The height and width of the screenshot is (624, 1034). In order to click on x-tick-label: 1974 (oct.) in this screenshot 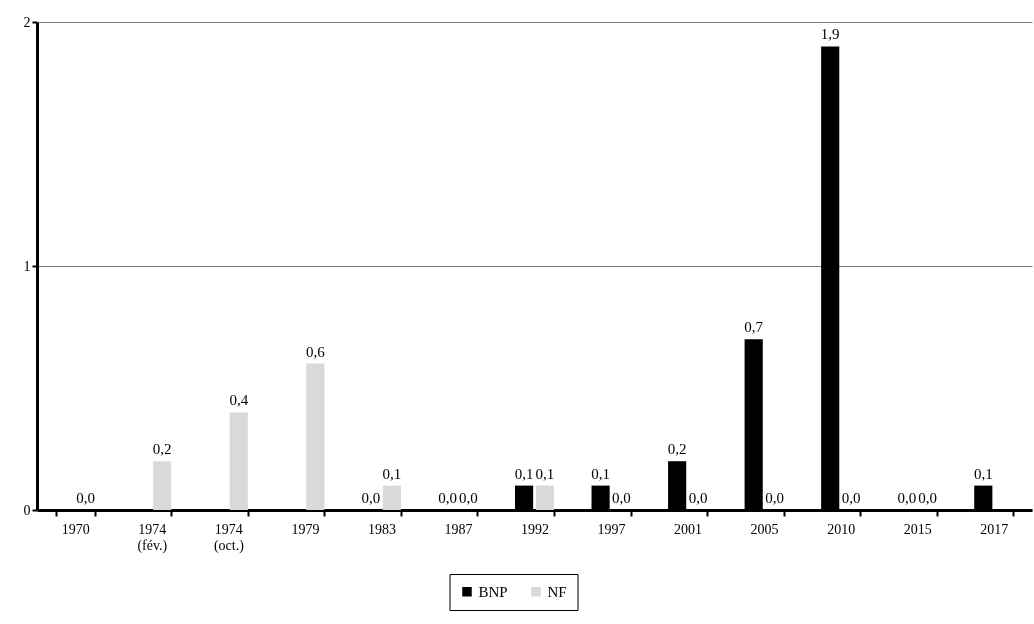, I will do `click(229, 537)`.